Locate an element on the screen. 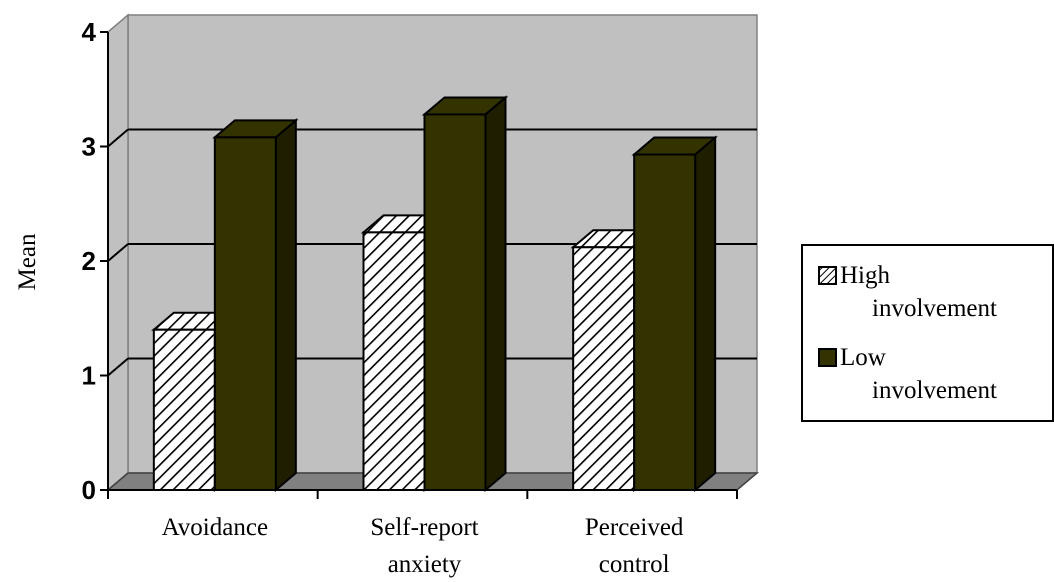  y-axis-title: Mean is located at coordinates (27, 261).